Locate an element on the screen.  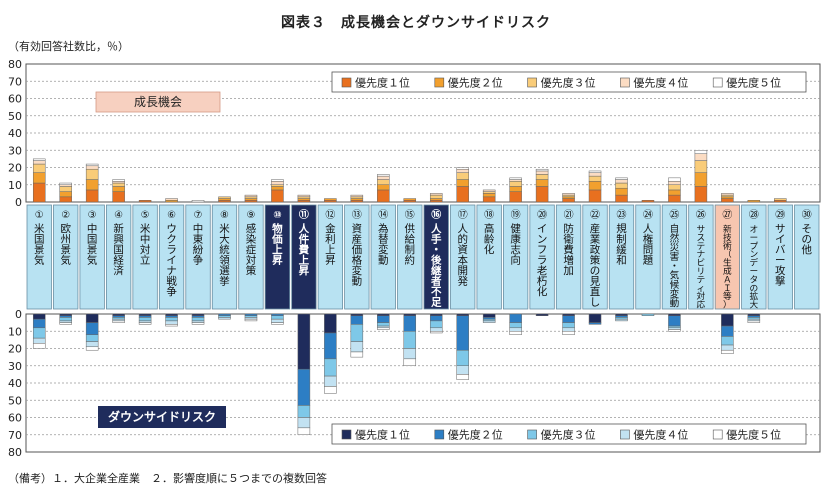
bottom-y-tick-label: 60 is located at coordinates (15, 418).